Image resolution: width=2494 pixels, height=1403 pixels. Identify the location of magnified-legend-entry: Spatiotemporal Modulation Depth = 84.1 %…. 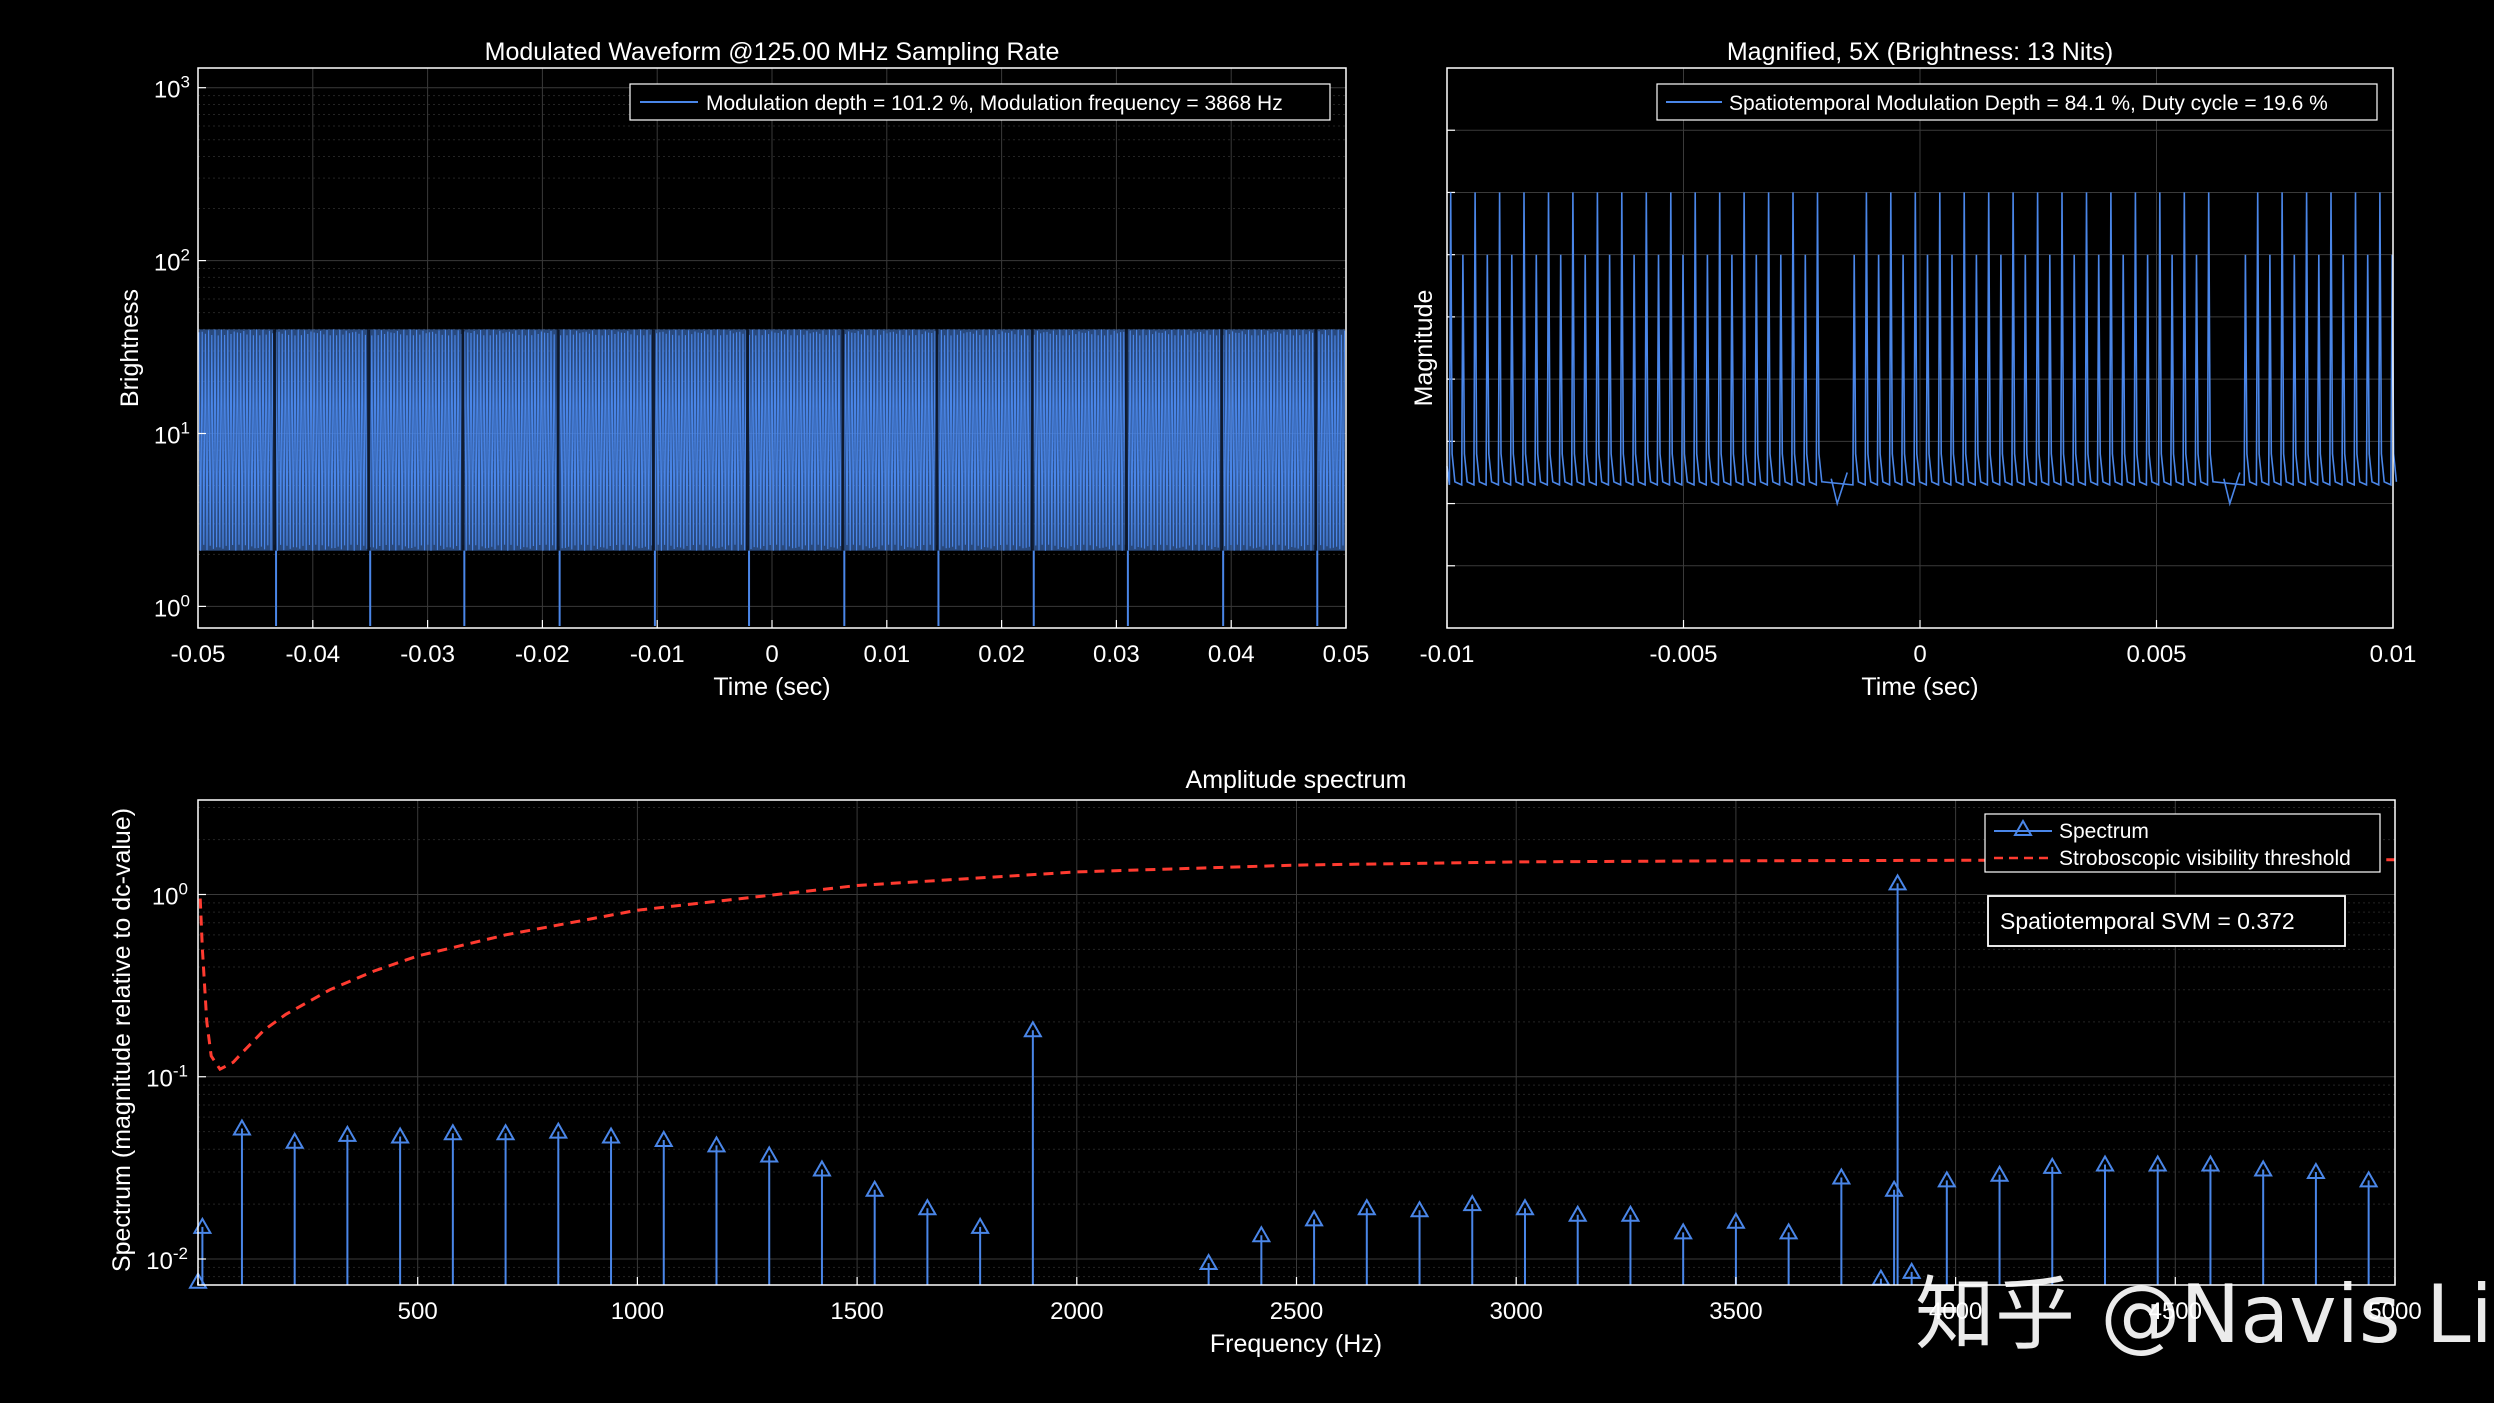
(2028, 103).